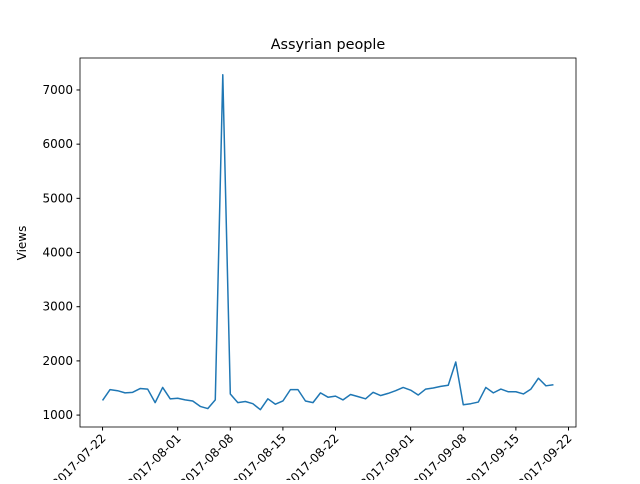 Image resolution: width=640 pixels, height=484 pixels. I want to click on x-tick-label: 2017-09-22, so click(544, 455).